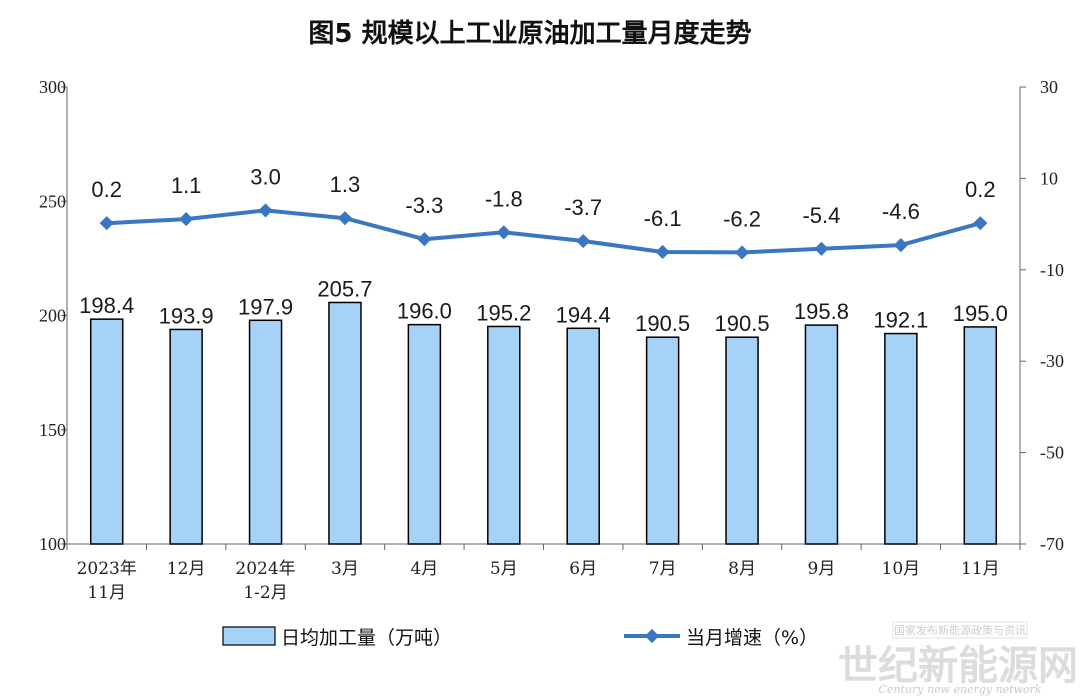 The image size is (1080, 699). What do you see at coordinates (583, 207) in the screenshot?
I see `line-data-label: -3.7` at bounding box center [583, 207].